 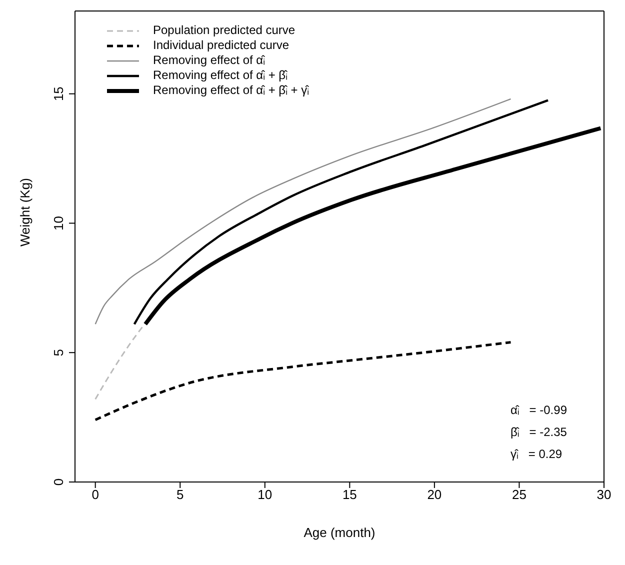 I want to click on x-tick-label: 15, so click(x=349, y=494).